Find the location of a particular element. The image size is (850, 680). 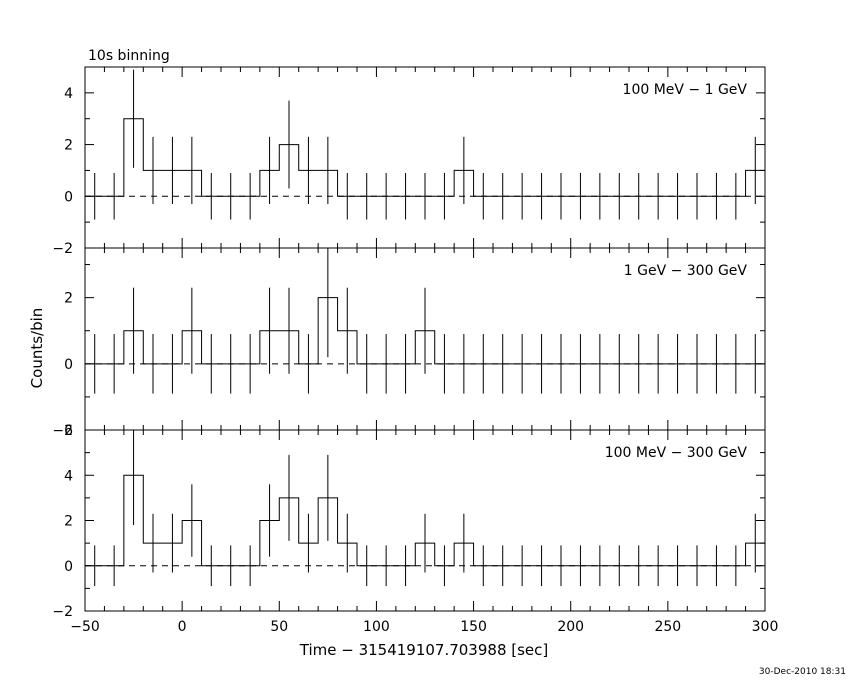

x-tick-label: 50 is located at coordinates (279, 627).